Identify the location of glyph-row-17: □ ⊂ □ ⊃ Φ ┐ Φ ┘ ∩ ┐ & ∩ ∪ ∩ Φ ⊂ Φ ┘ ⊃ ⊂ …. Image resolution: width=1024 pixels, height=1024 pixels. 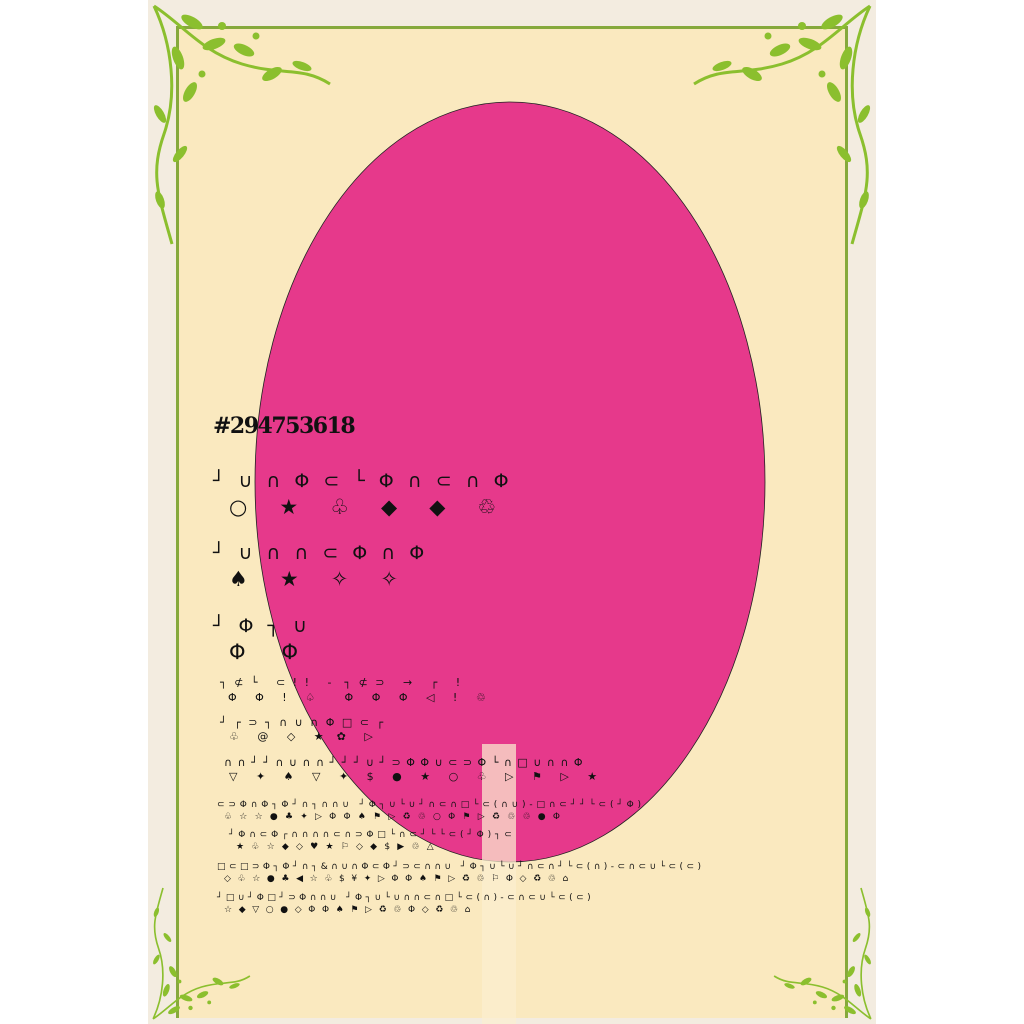
(459, 867).